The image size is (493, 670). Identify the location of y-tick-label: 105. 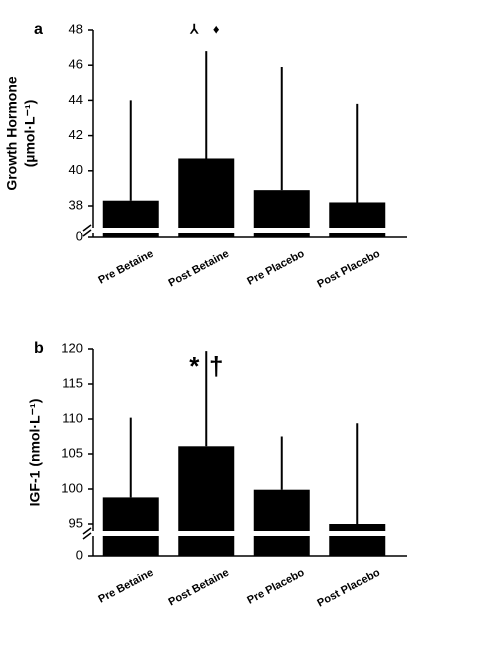
(72, 452).